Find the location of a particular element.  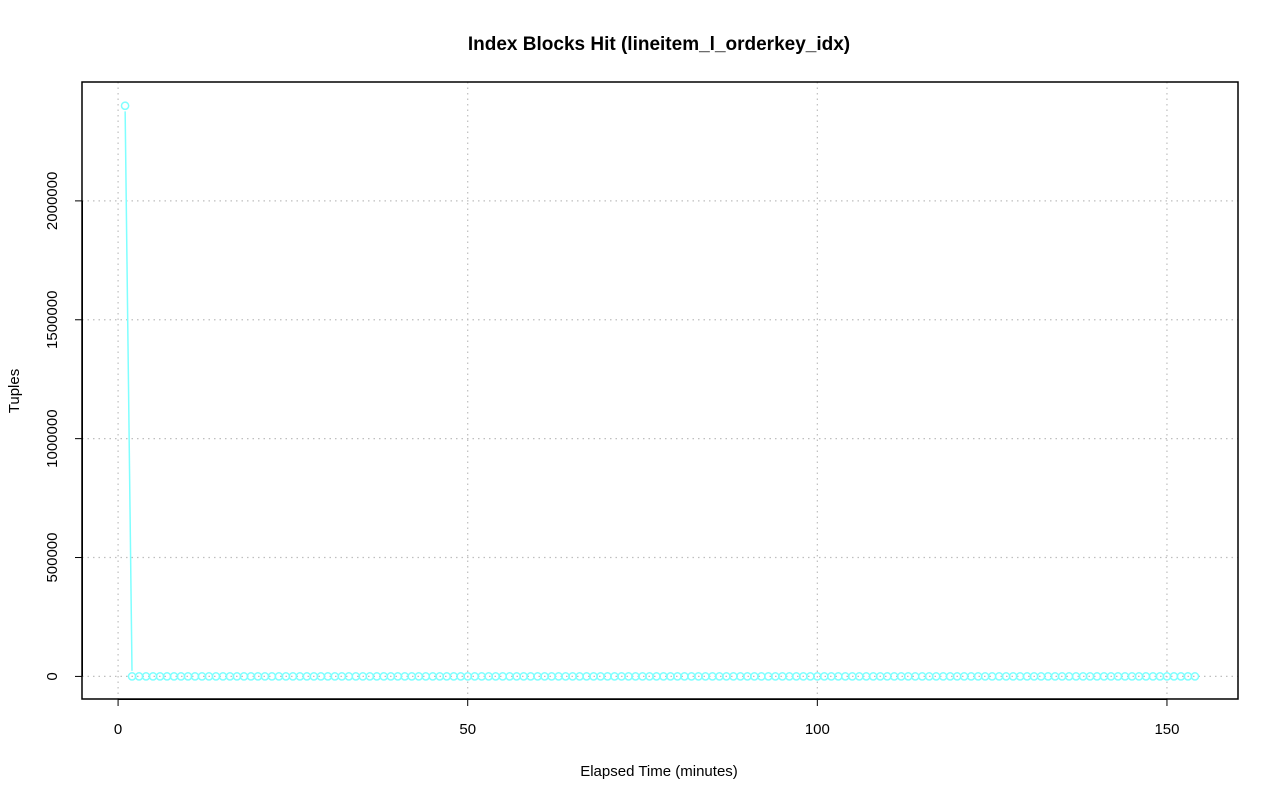

y-axis-label: Tuples is located at coordinates (14, 391).